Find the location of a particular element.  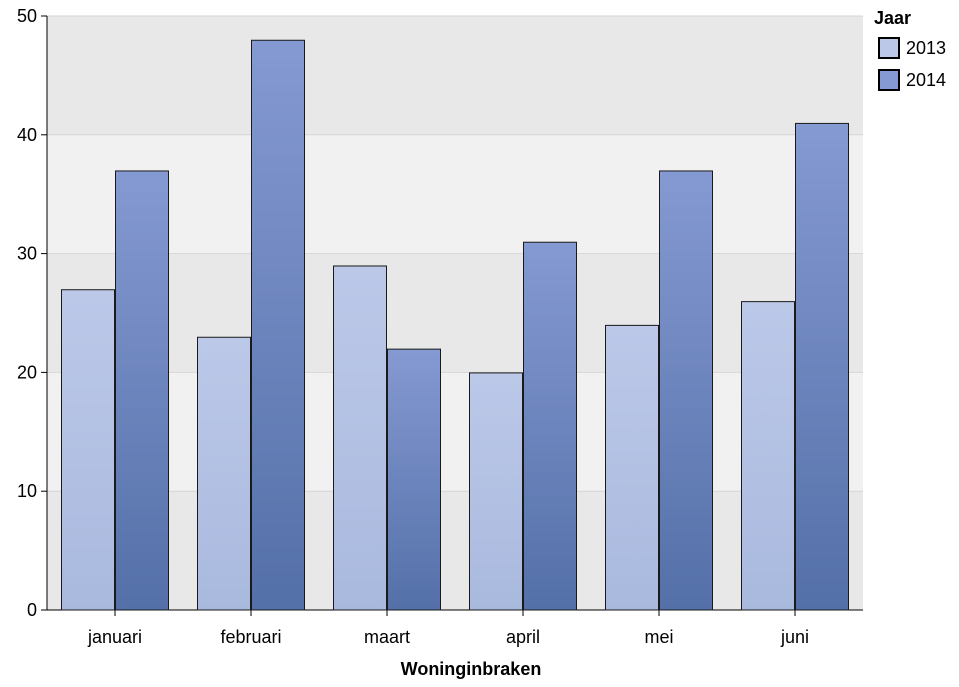

bar-2014-juni is located at coordinates (822, 366).